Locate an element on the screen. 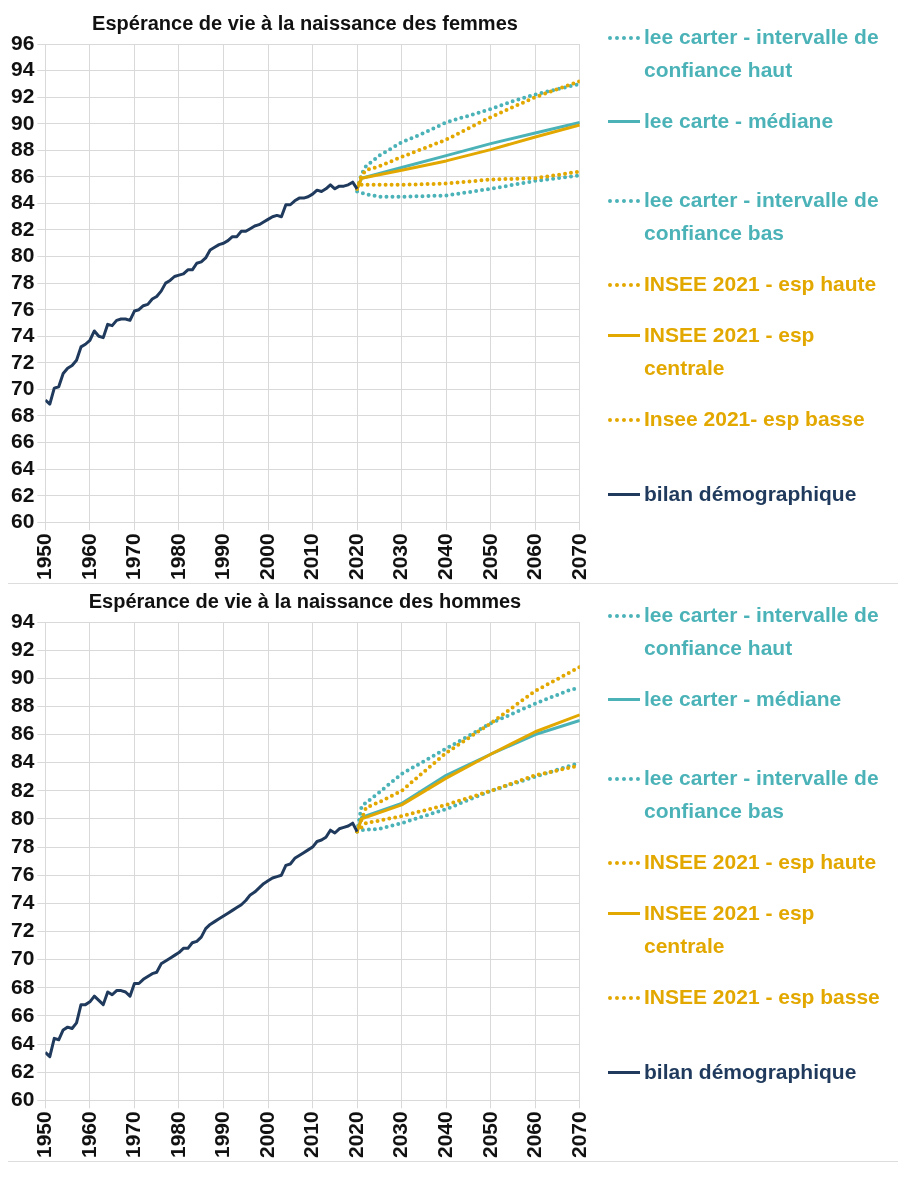 This screenshot has width=905, height=1187. chart-title: Espérance de vie à la naissance des femmes is located at coordinates (305, 22).